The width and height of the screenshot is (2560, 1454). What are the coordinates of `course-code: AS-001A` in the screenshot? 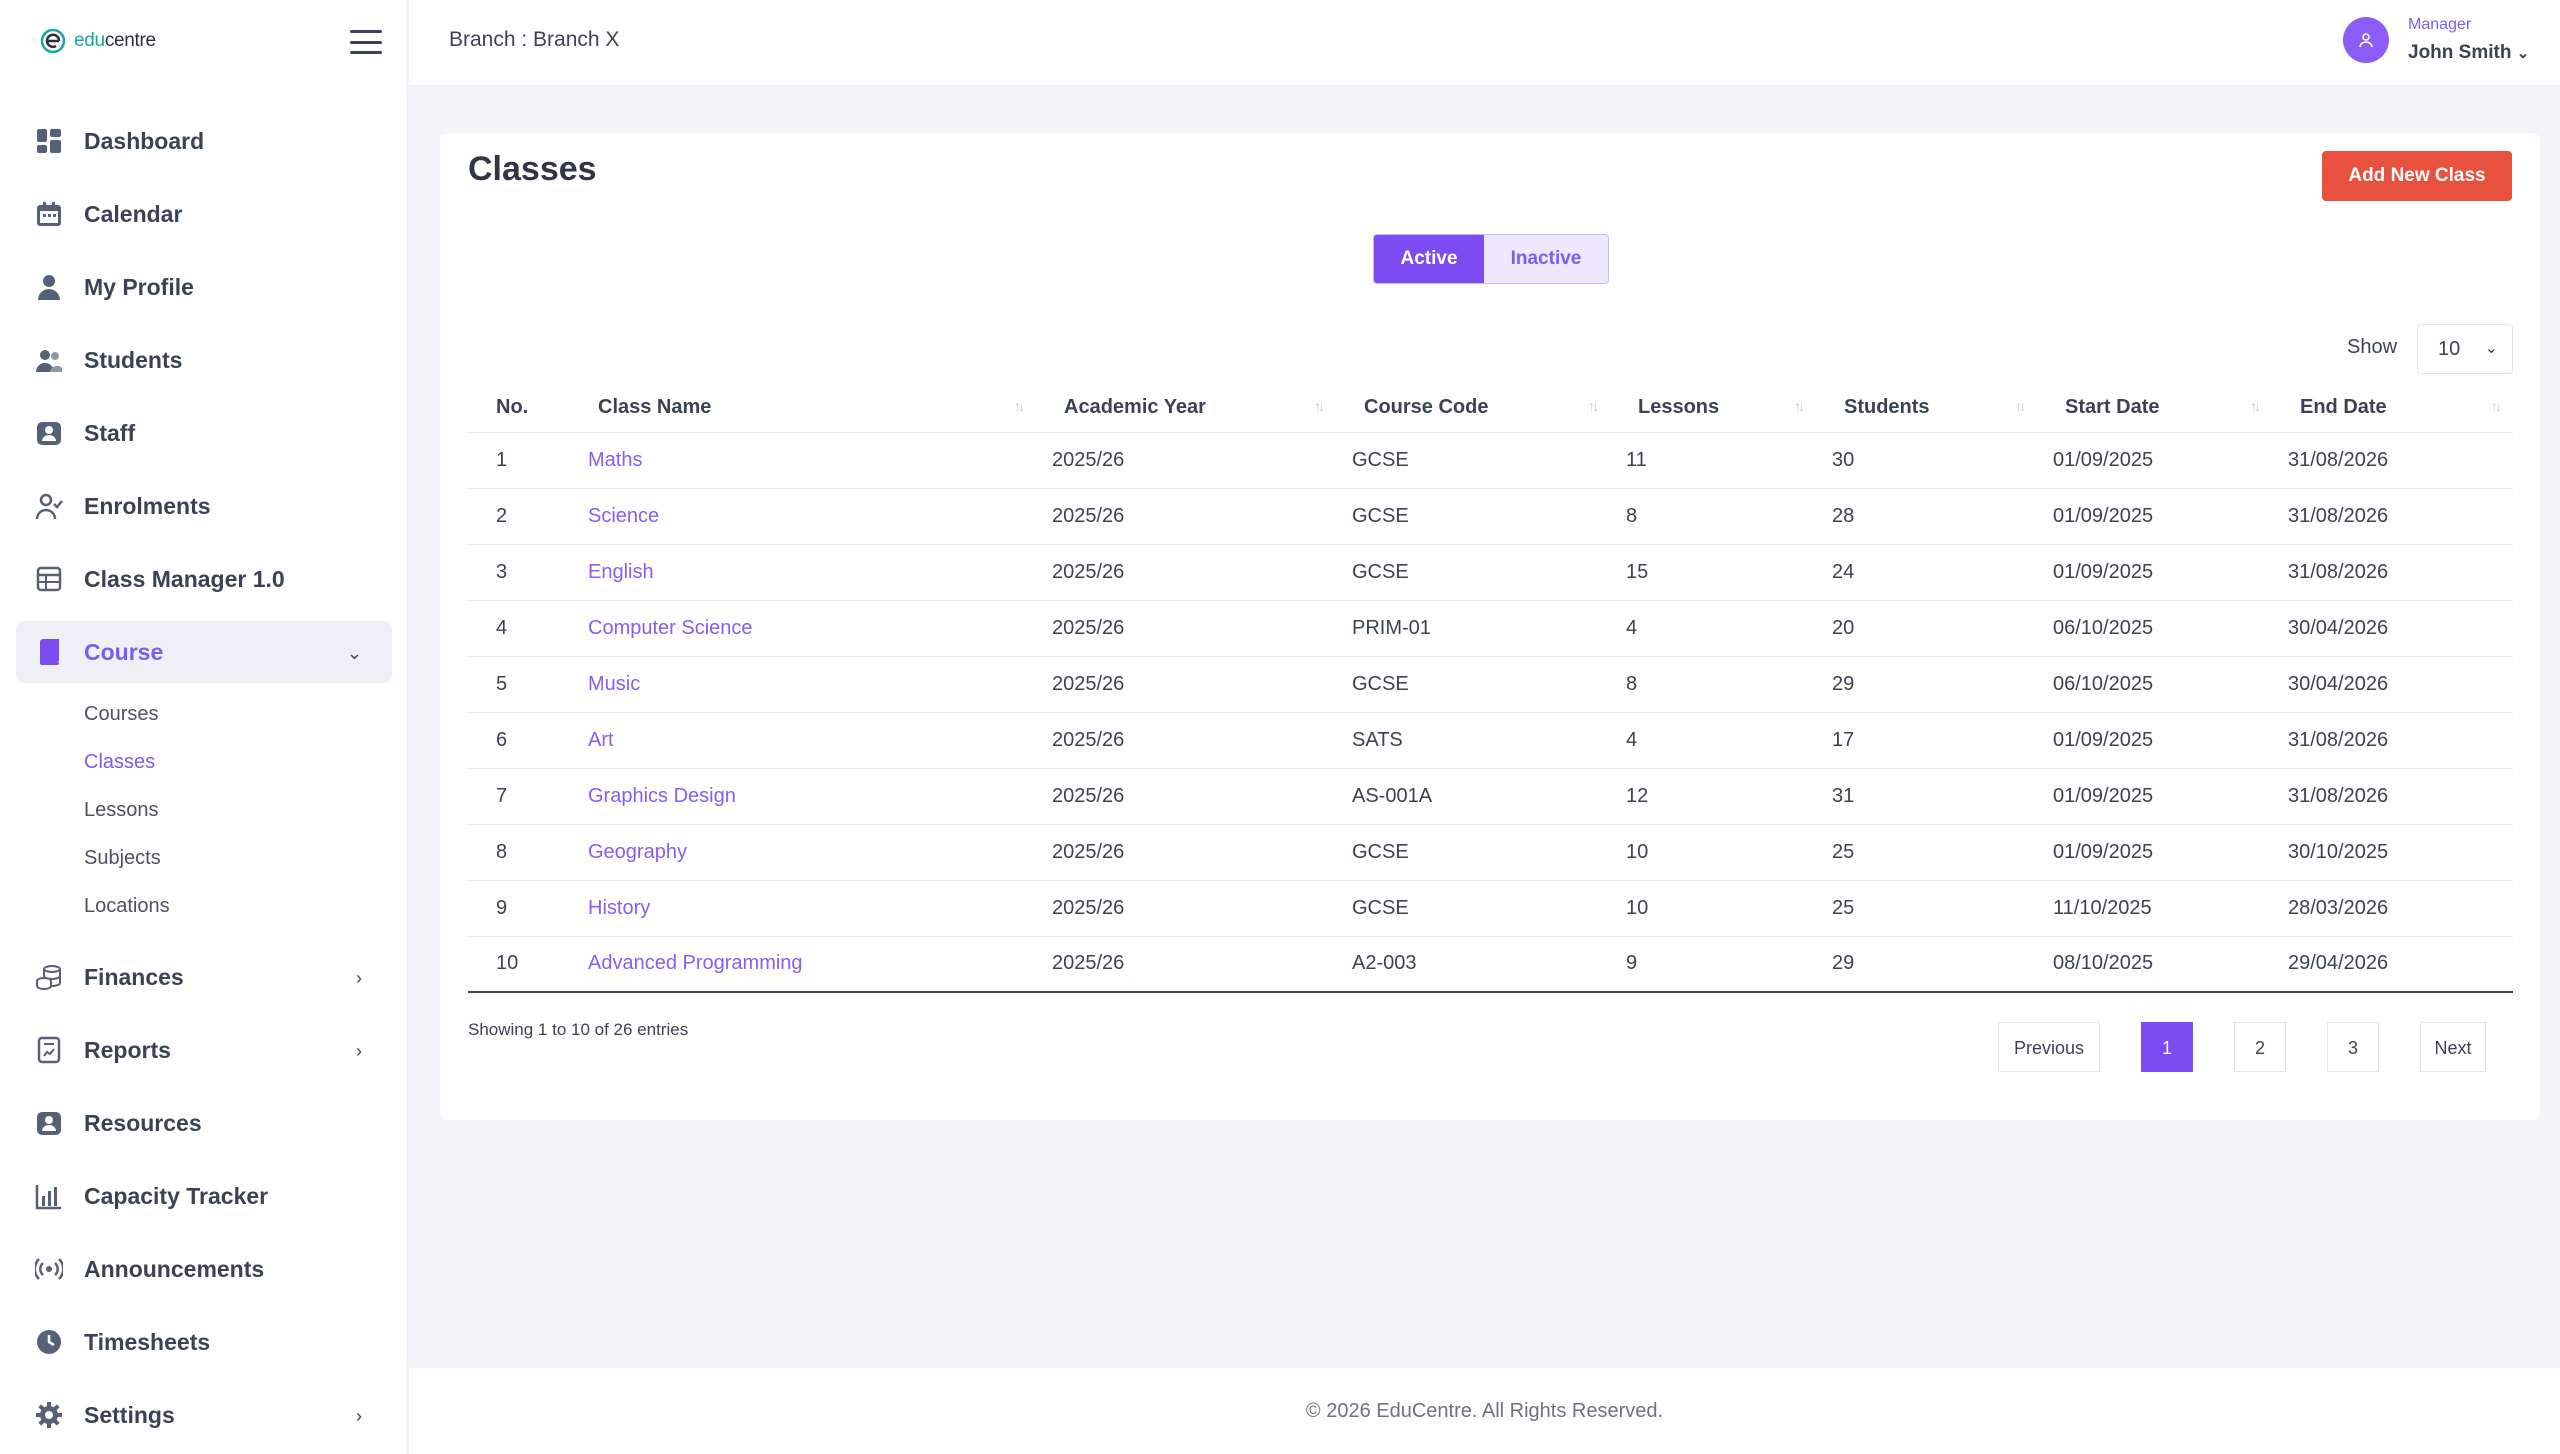 It's located at (1473, 796).